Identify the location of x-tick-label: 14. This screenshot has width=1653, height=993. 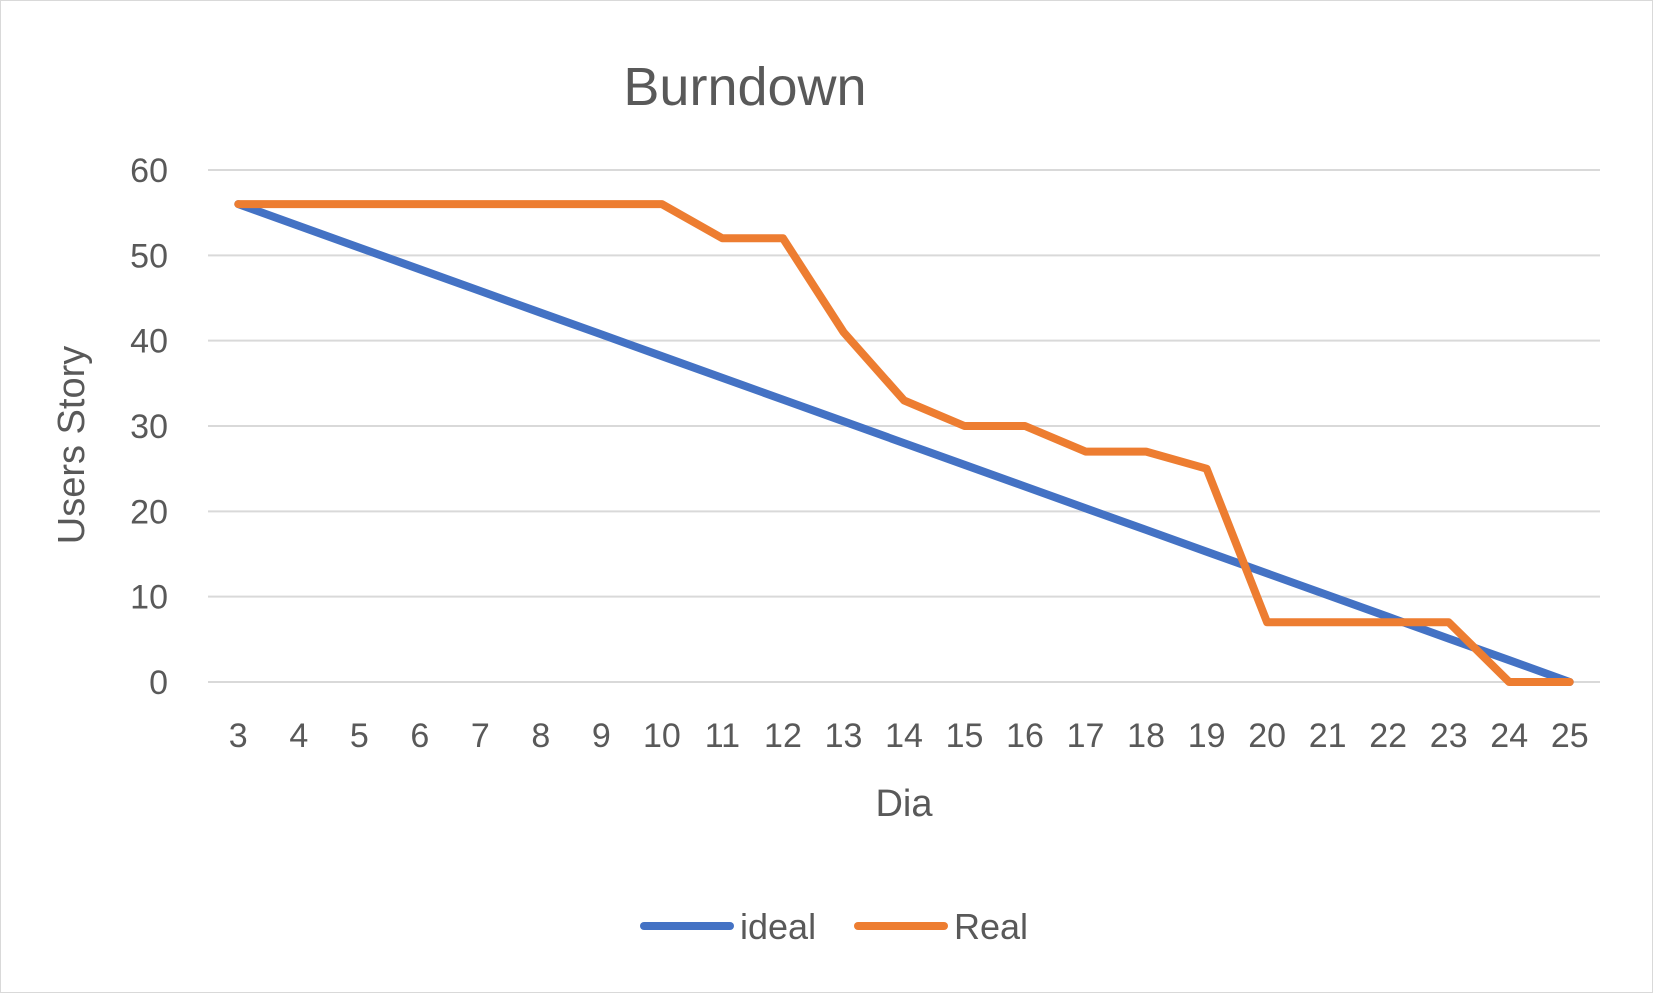
(904, 736).